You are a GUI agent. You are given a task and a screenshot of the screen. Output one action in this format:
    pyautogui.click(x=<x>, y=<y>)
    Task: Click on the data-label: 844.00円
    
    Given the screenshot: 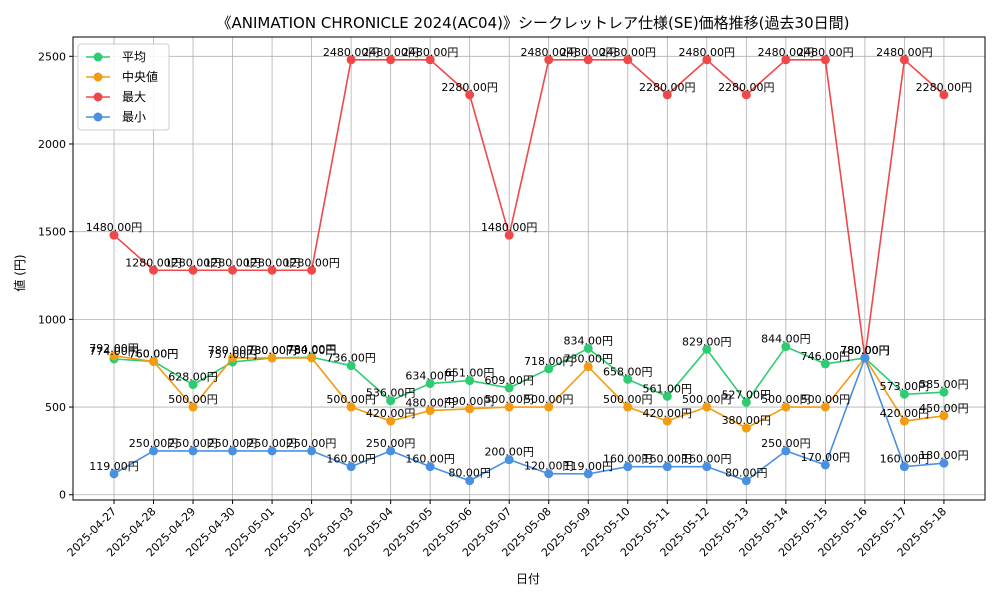 What is the action you would take?
    pyautogui.click(x=786, y=339)
    